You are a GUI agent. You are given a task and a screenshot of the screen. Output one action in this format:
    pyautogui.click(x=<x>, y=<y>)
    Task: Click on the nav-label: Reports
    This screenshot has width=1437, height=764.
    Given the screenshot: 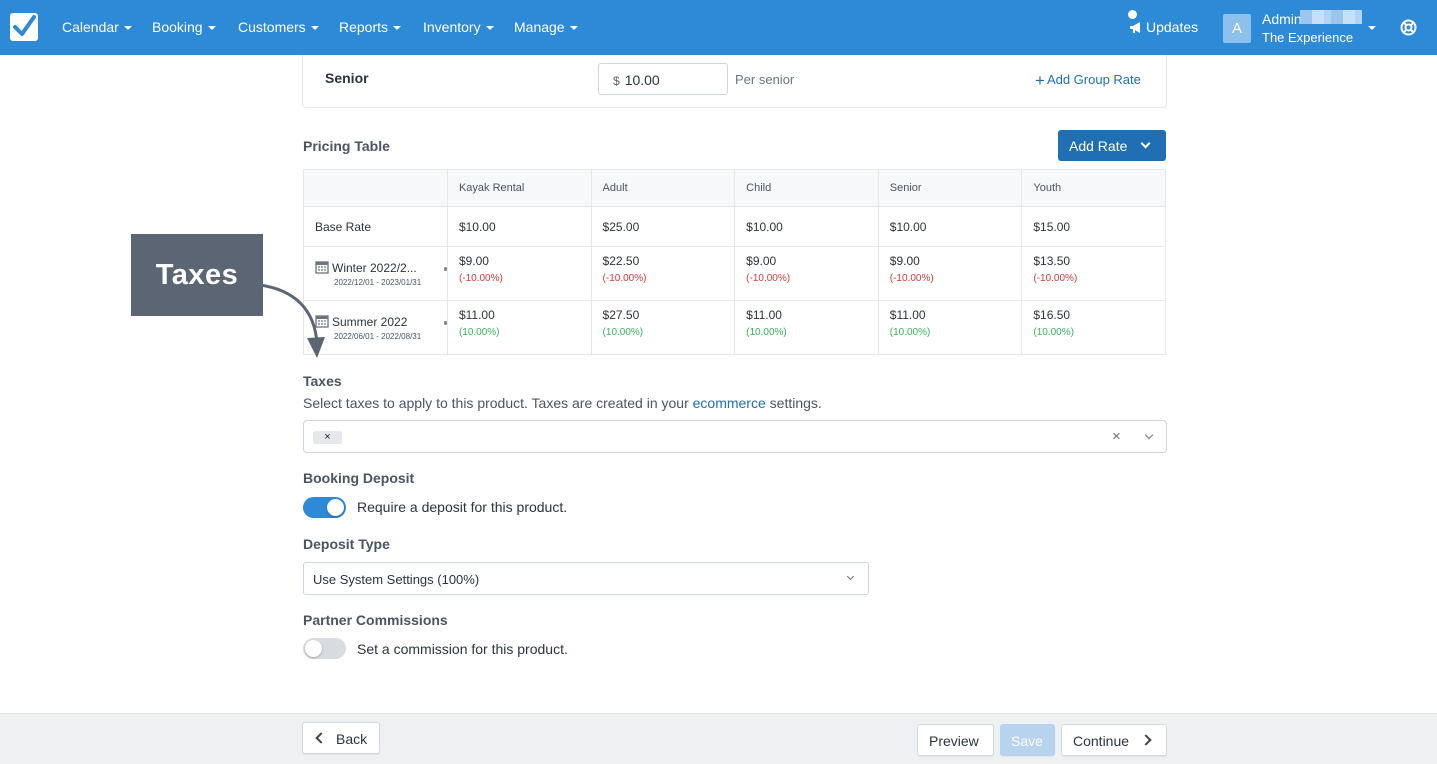 What is the action you would take?
    pyautogui.click(x=364, y=27)
    